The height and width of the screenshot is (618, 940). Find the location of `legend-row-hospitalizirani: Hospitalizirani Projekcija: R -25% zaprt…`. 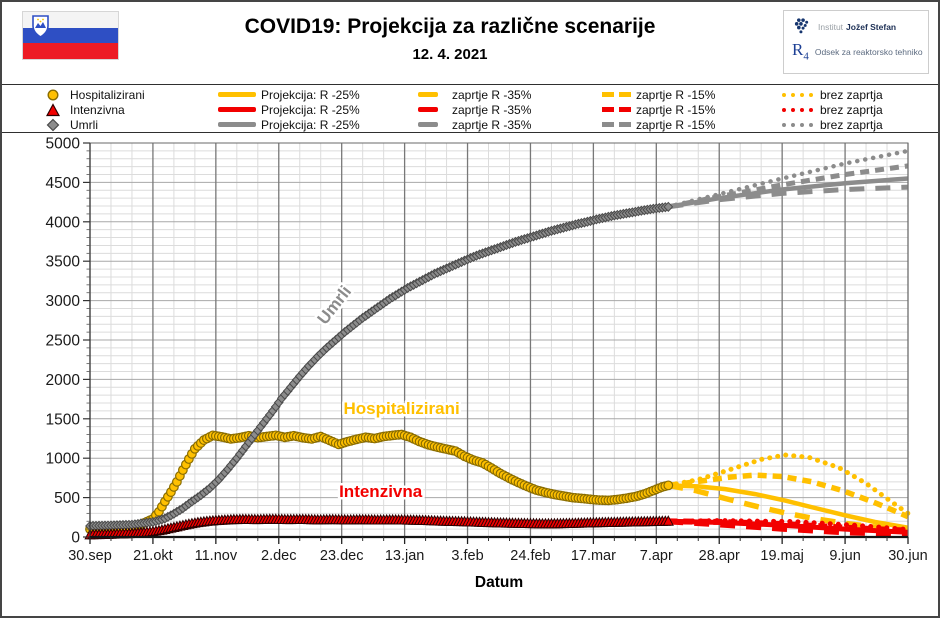

legend-row-hospitalizirani: Hospitalizirani Projekcija: R -25% zaprt… is located at coordinates (470, 94).